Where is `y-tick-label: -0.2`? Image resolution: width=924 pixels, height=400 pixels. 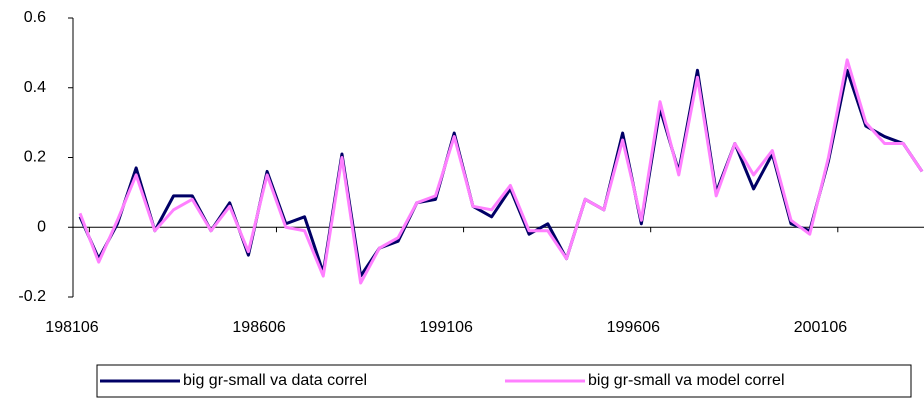 y-tick-label: -0.2 is located at coordinates (32, 296).